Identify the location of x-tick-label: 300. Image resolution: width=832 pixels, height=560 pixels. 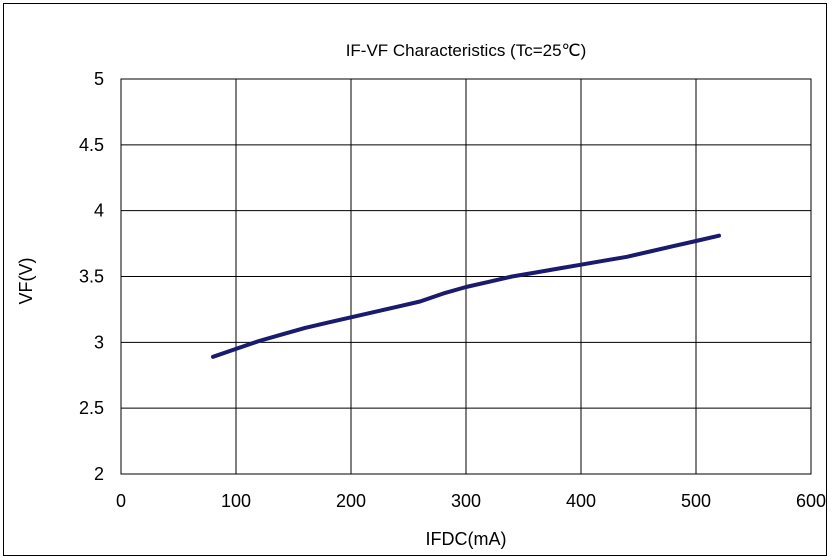
(466, 501).